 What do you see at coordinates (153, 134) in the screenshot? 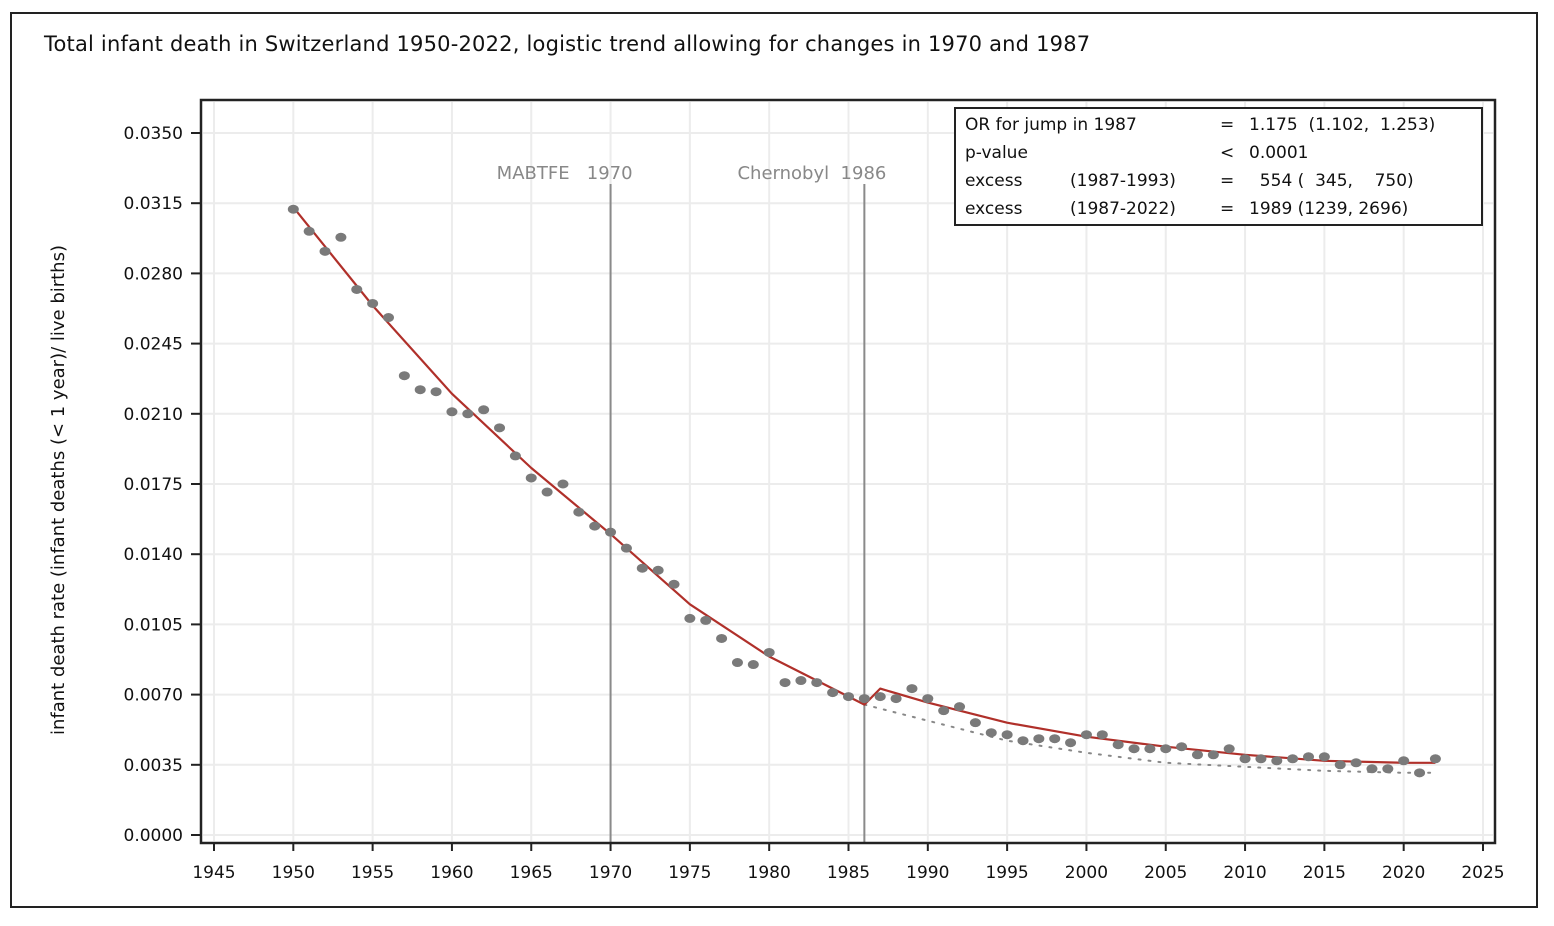
I see `y-tick-label: 0.0350` at bounding box center [153, 134].